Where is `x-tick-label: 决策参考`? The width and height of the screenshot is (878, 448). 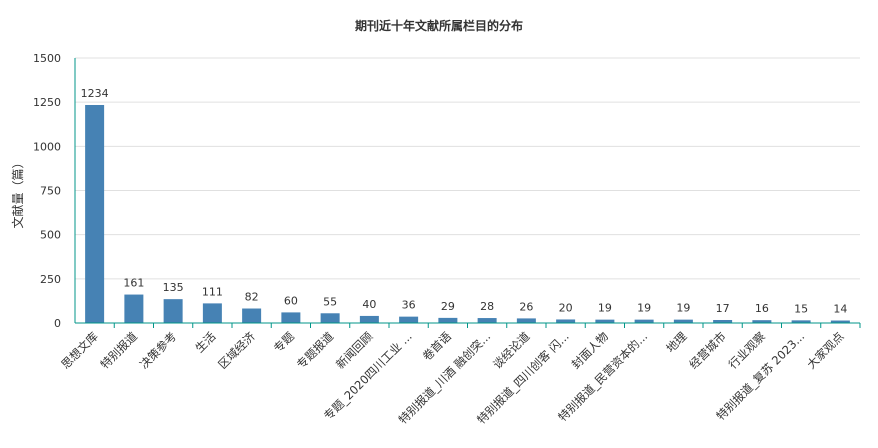
x-tick-label: 决策参考 is located at coordinates (158, 350).